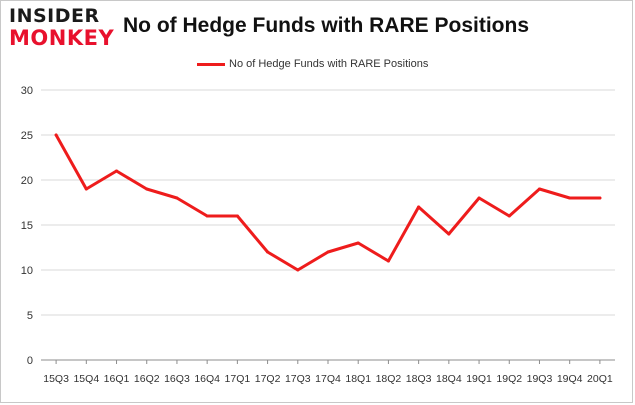  Describe the element at coordinates (600, 379) in the screenshot. I see `x-tick-label: 20Q1` at that location.